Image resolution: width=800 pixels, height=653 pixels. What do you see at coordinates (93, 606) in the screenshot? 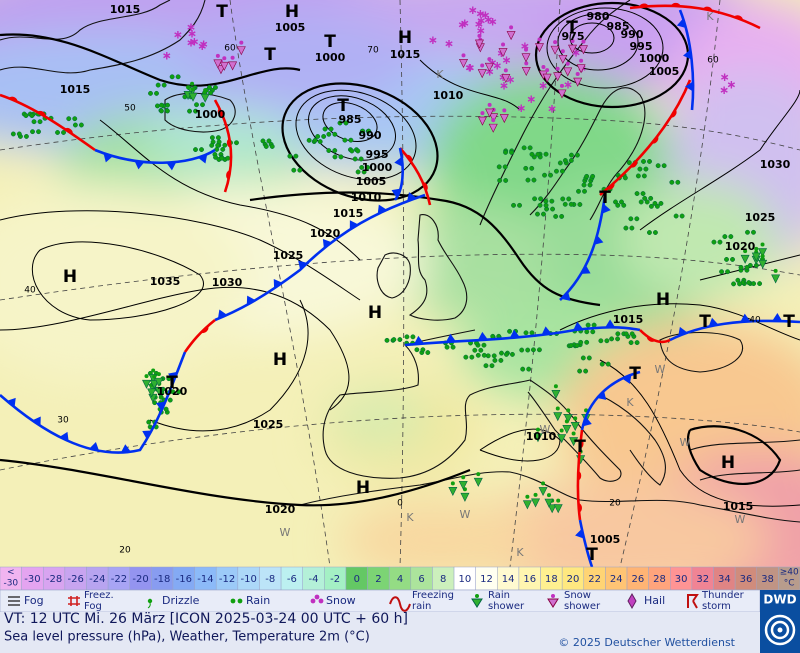
I see `legend-label: Fog` at bounding box center [93, 606].